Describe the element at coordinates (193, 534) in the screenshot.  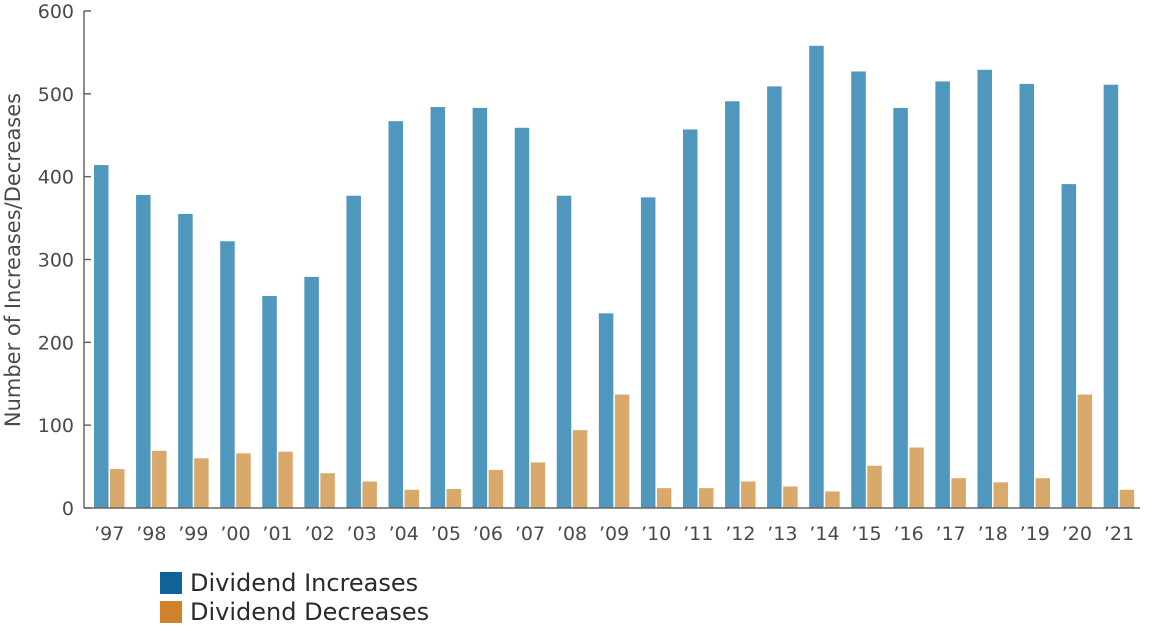
I see `x-tick-label: ’99` at that location.